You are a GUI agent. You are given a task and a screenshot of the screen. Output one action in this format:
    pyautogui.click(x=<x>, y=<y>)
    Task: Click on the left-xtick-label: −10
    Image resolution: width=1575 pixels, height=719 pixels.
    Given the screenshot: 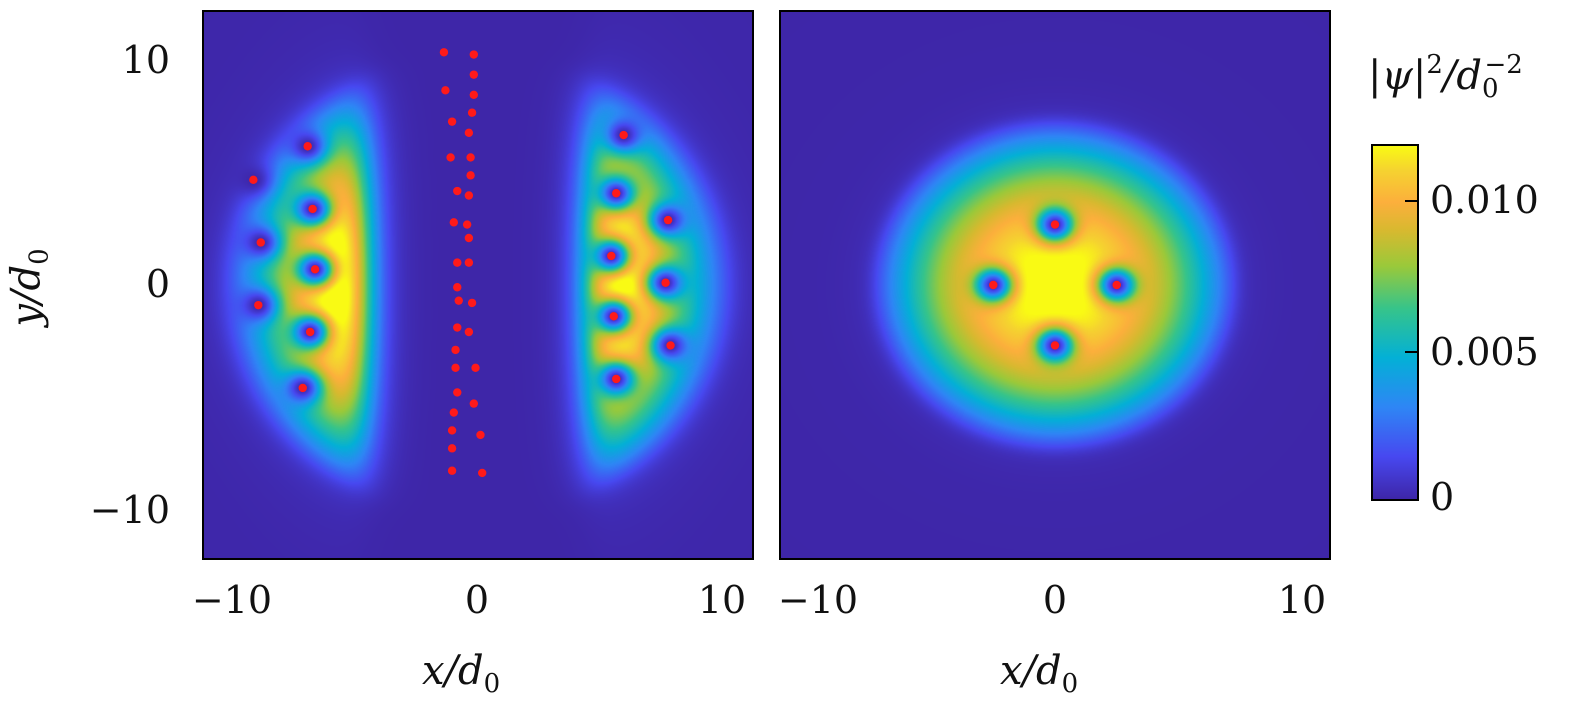 What is the action you would take?
    pyautogui.click(x=232, y=600)
    